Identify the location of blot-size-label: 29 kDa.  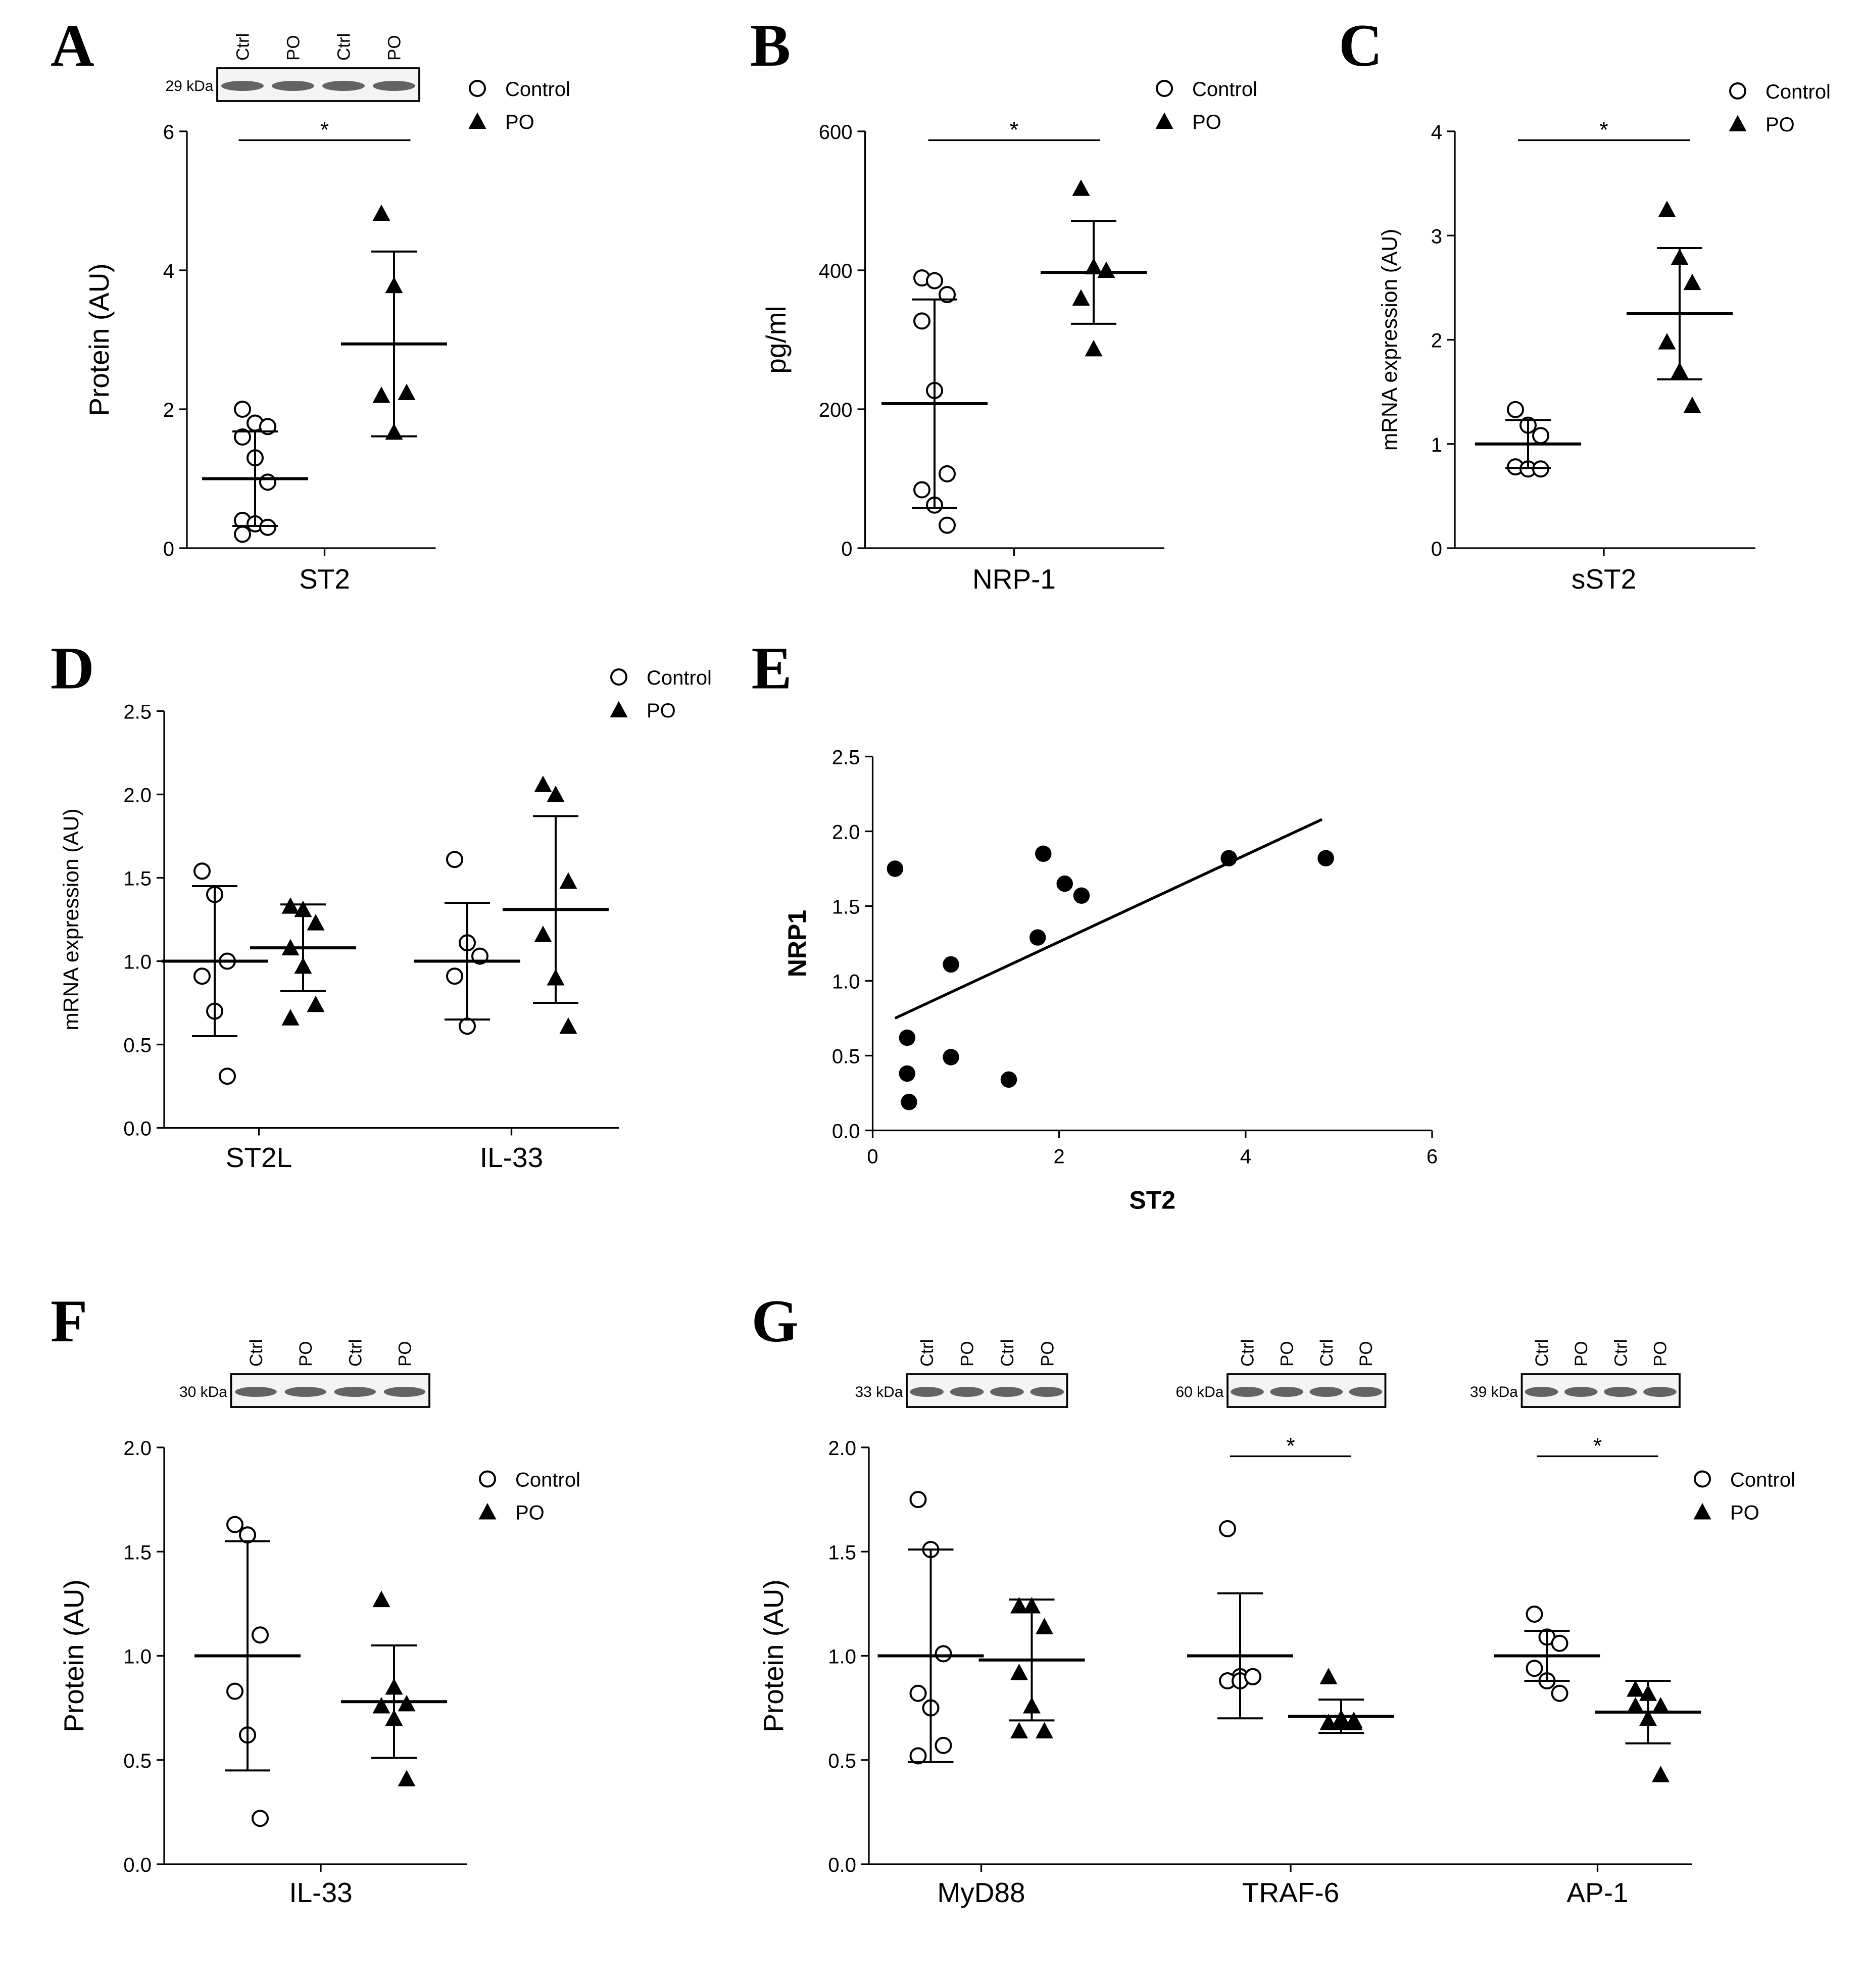
(189, 86).